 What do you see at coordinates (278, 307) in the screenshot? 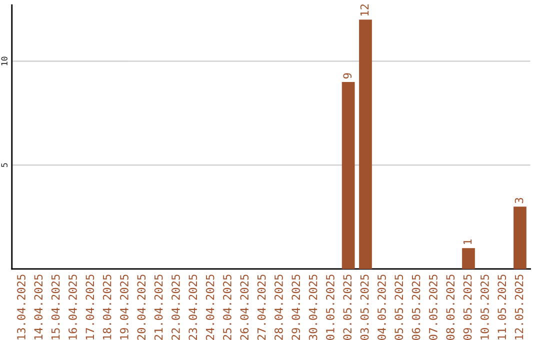
I see `x-tick-label: 28.04.2025` at bounding box center [278, 307].